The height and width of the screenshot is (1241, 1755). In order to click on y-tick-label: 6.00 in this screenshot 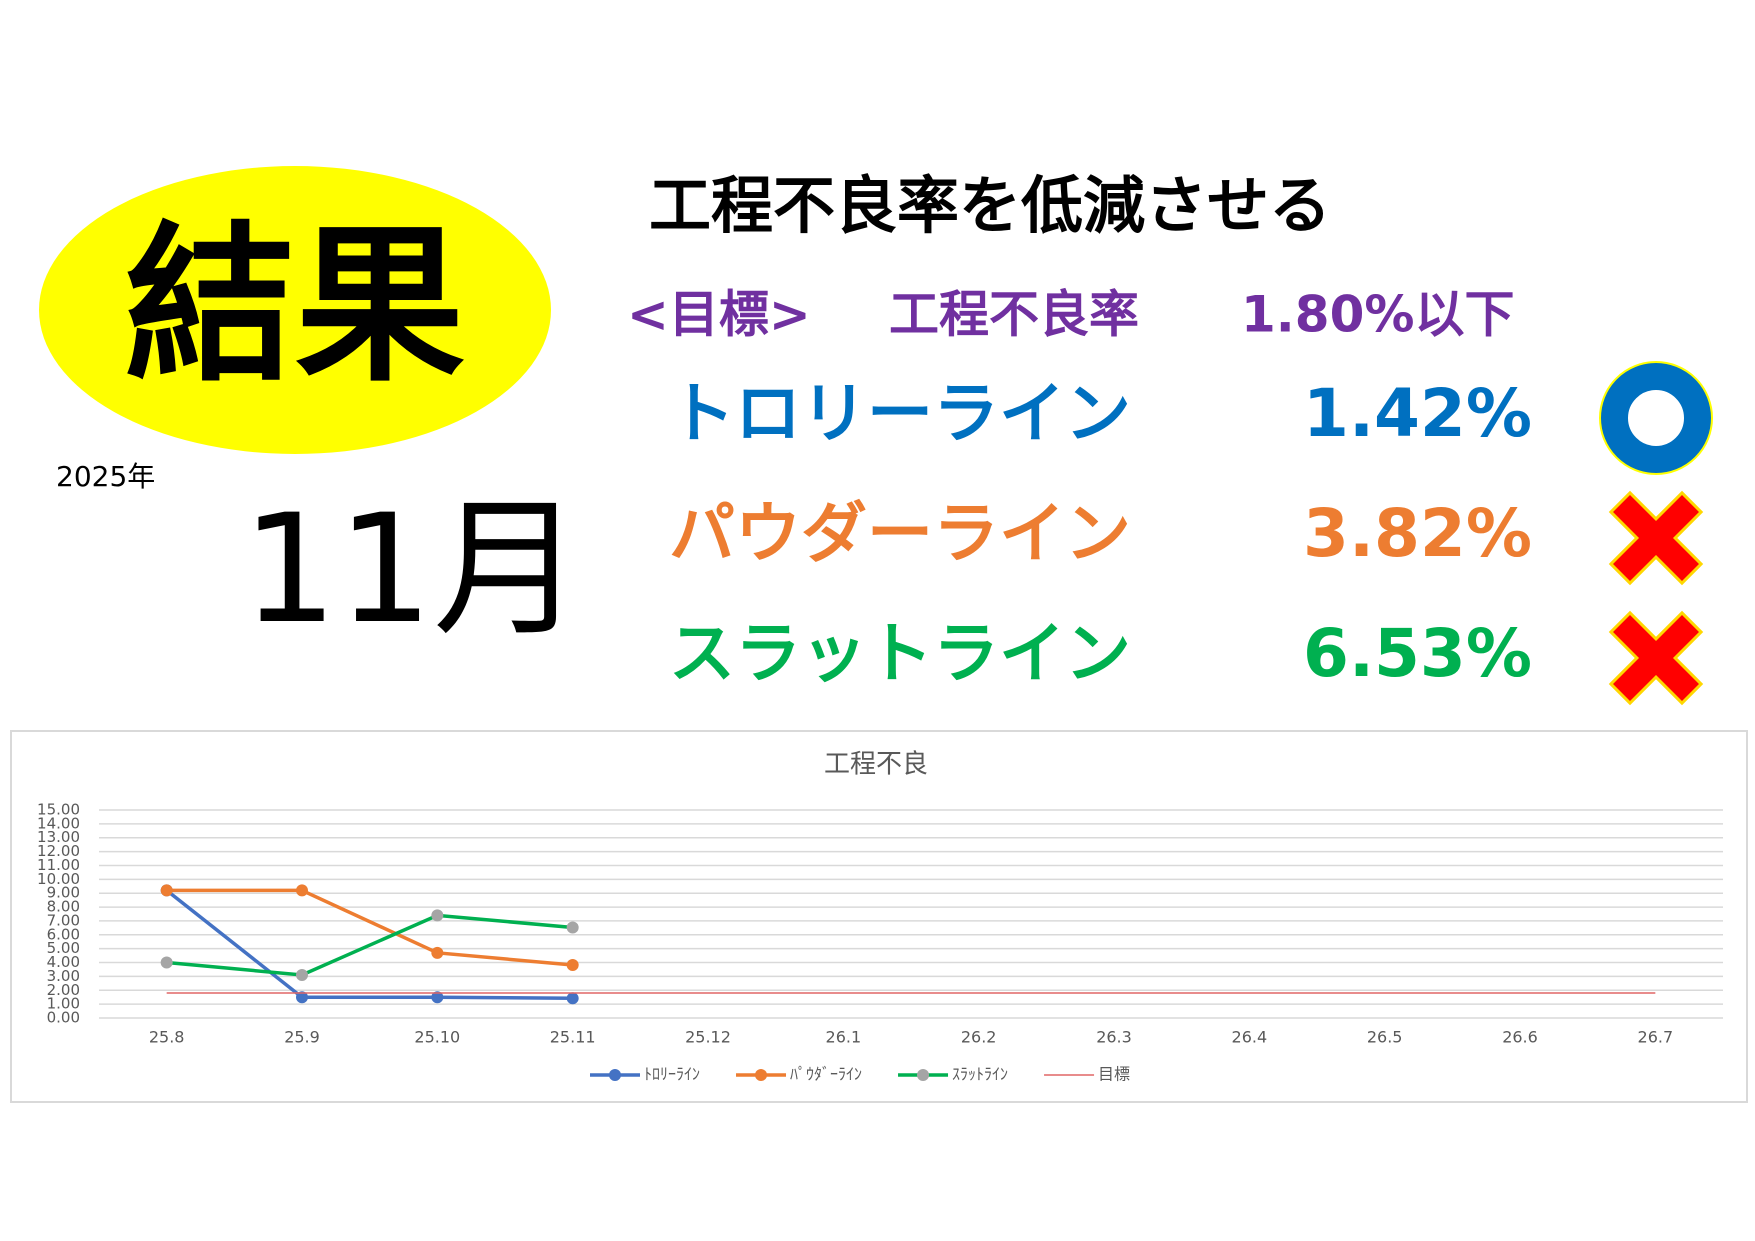, I will do `click(63, 934)`.